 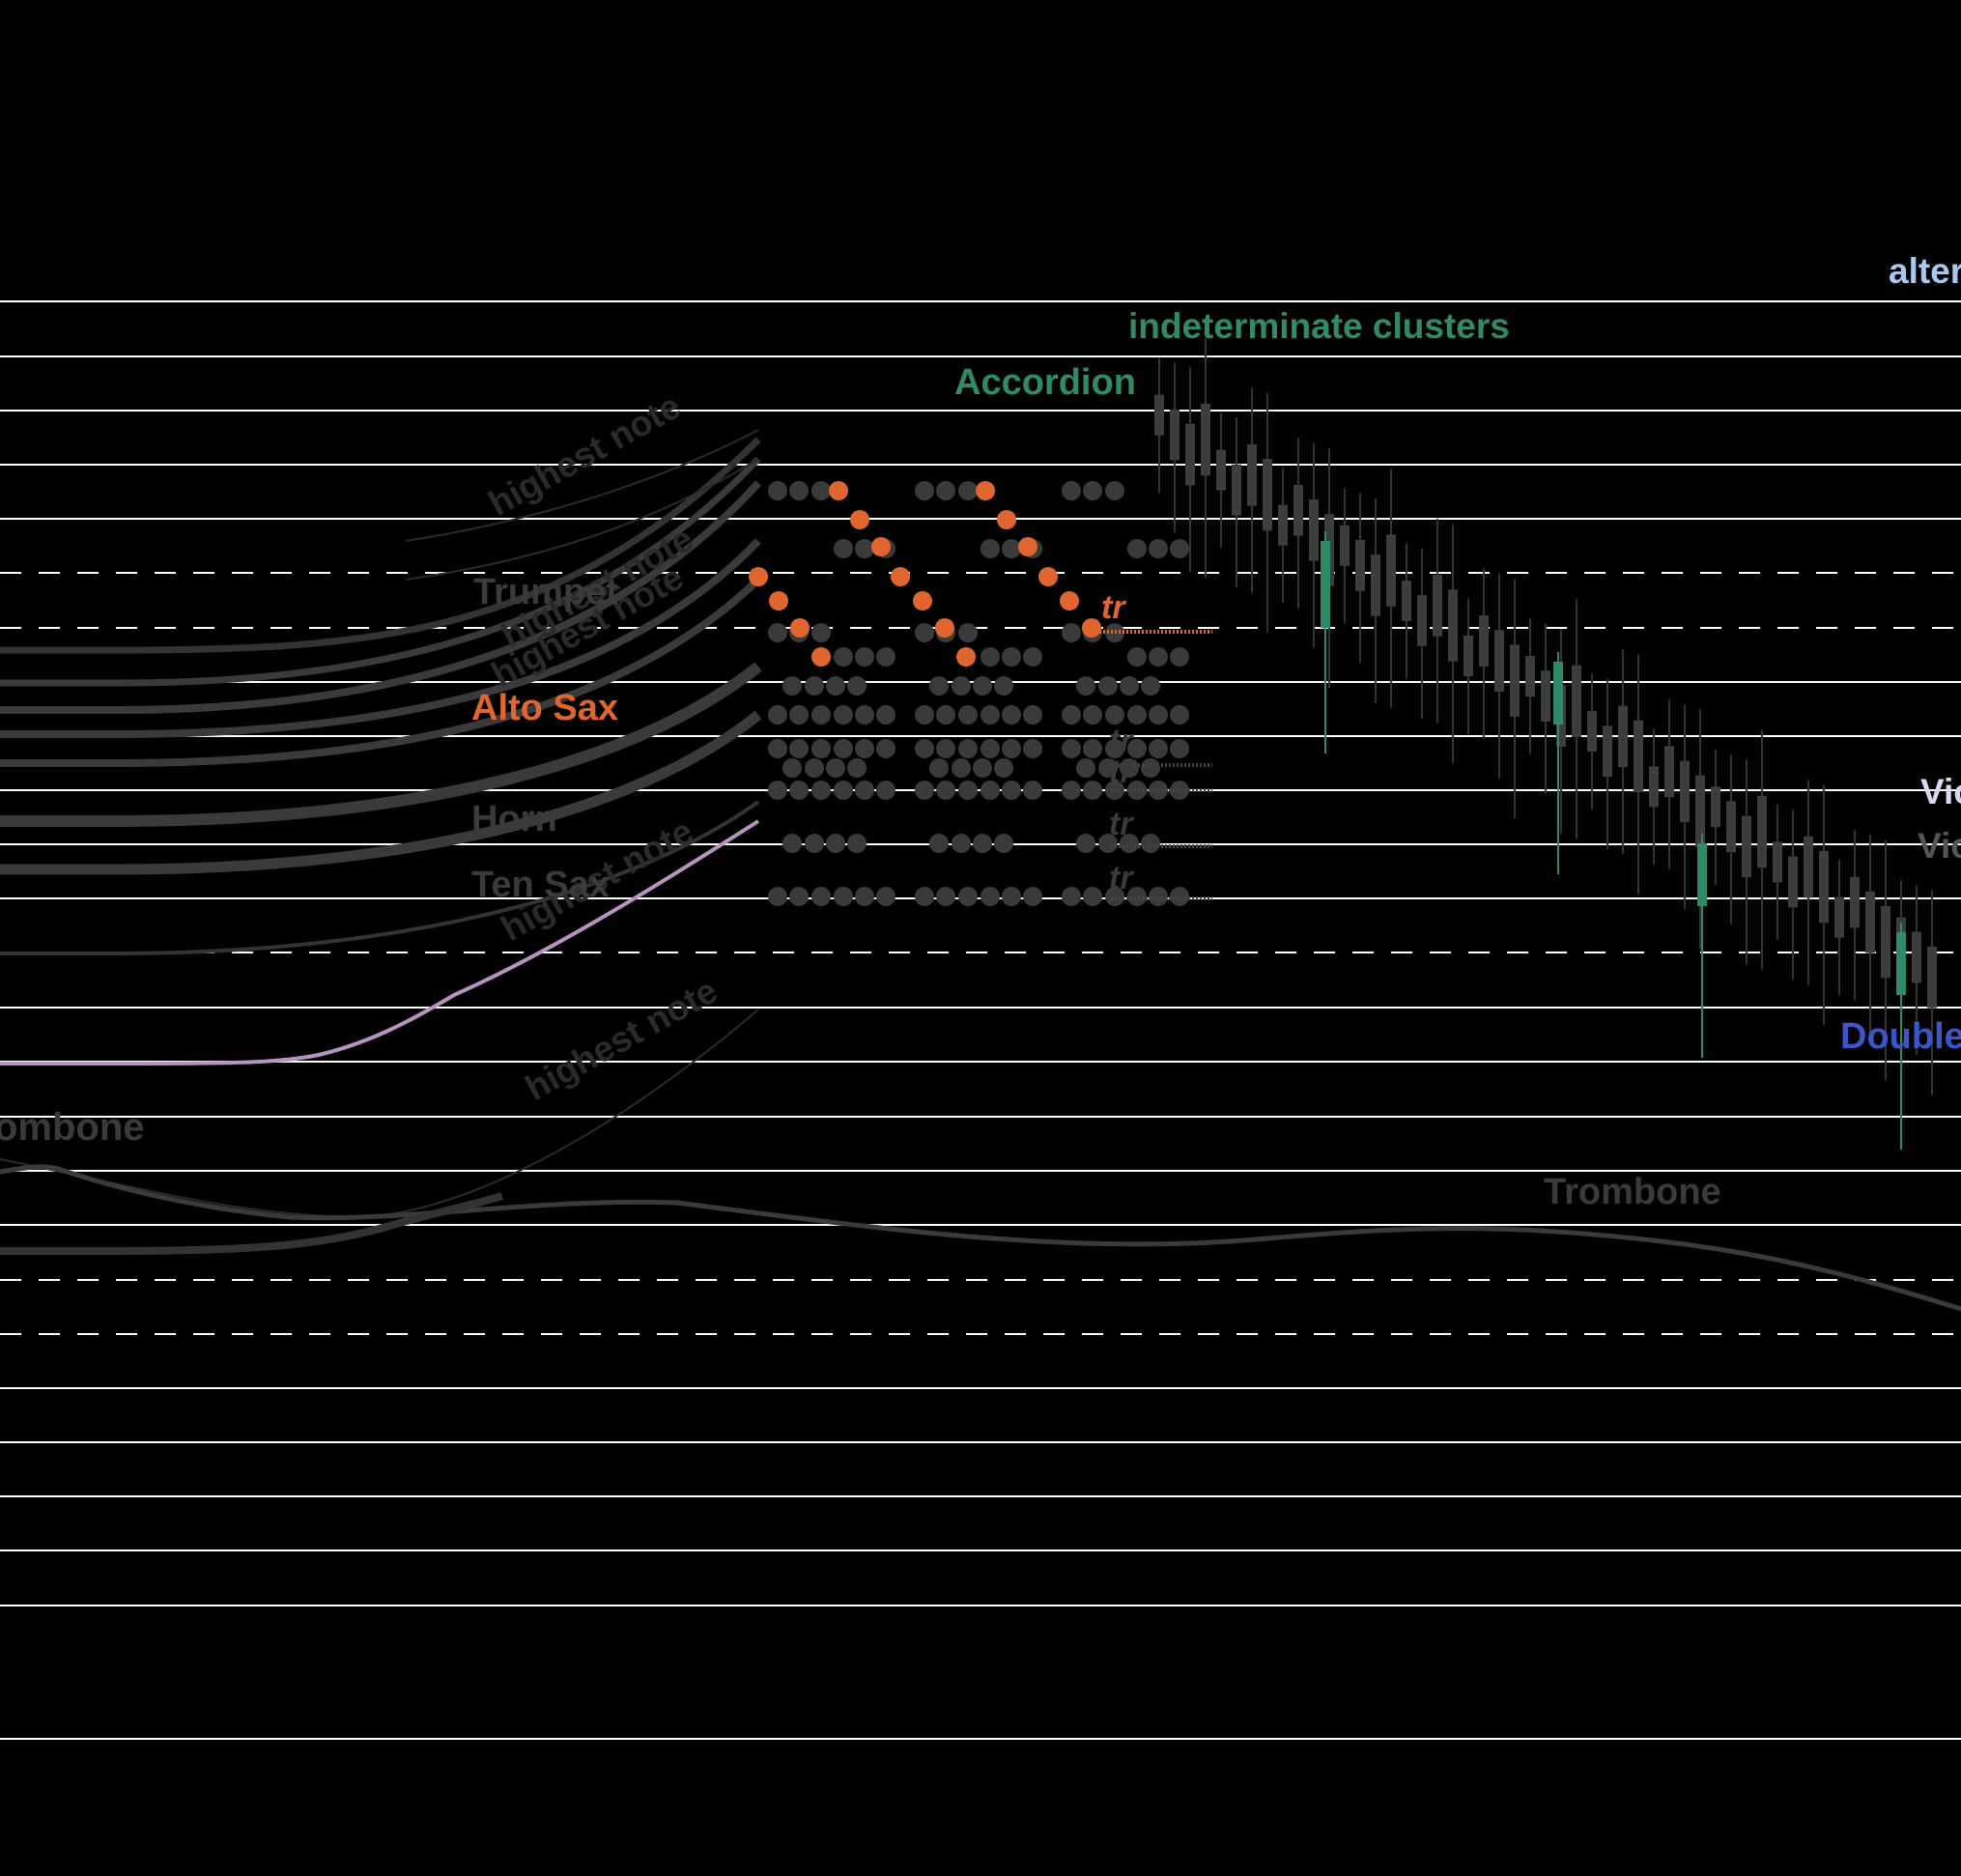 I want to click on label-trombone-right: Trombone, so click(x=1632, y=1192).